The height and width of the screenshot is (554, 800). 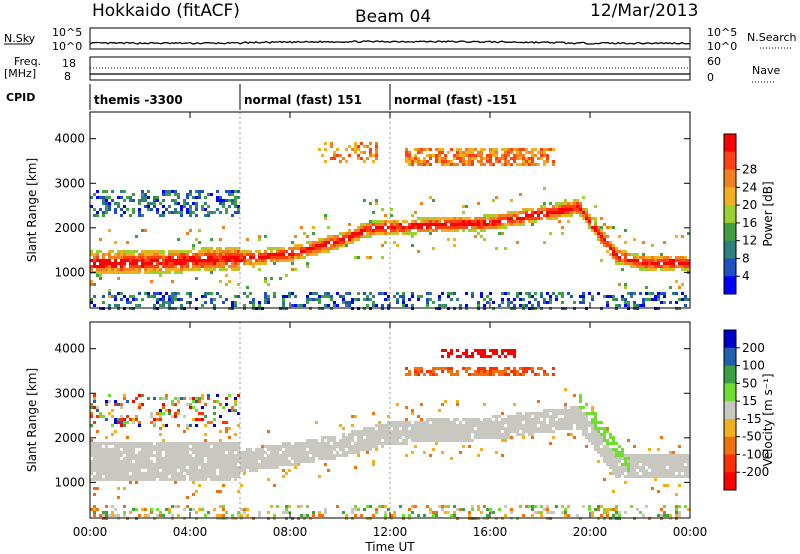 I want to click on cpid-label: CPID, so click(x=20, y=97).